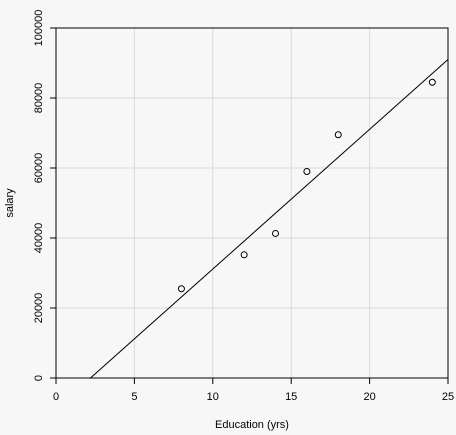 The width and height of the screenshot is (456, 435). What do you see at coordinates (39, 378) in the screenshot?
I see `y-tick-label: 0` at bounding box center [39, 378].